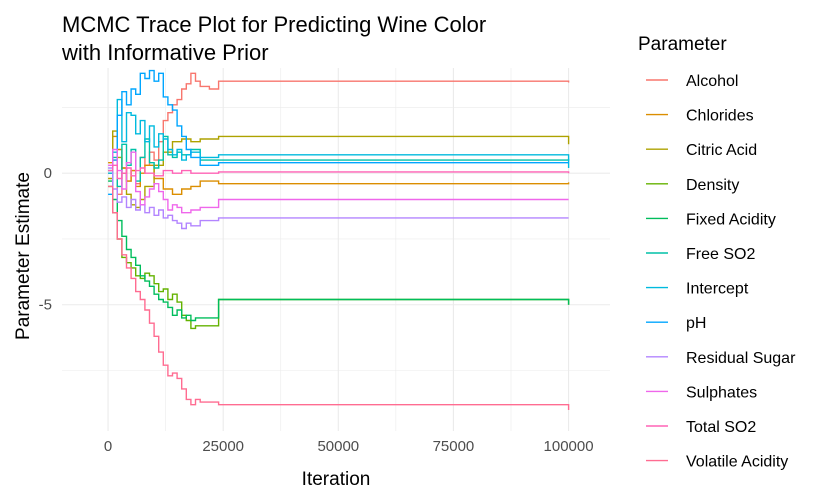  What do you see at coordinates (336, 479) in the screenshot?
I see `x-axis-label: Iteration` at bounding box center [336, 479].